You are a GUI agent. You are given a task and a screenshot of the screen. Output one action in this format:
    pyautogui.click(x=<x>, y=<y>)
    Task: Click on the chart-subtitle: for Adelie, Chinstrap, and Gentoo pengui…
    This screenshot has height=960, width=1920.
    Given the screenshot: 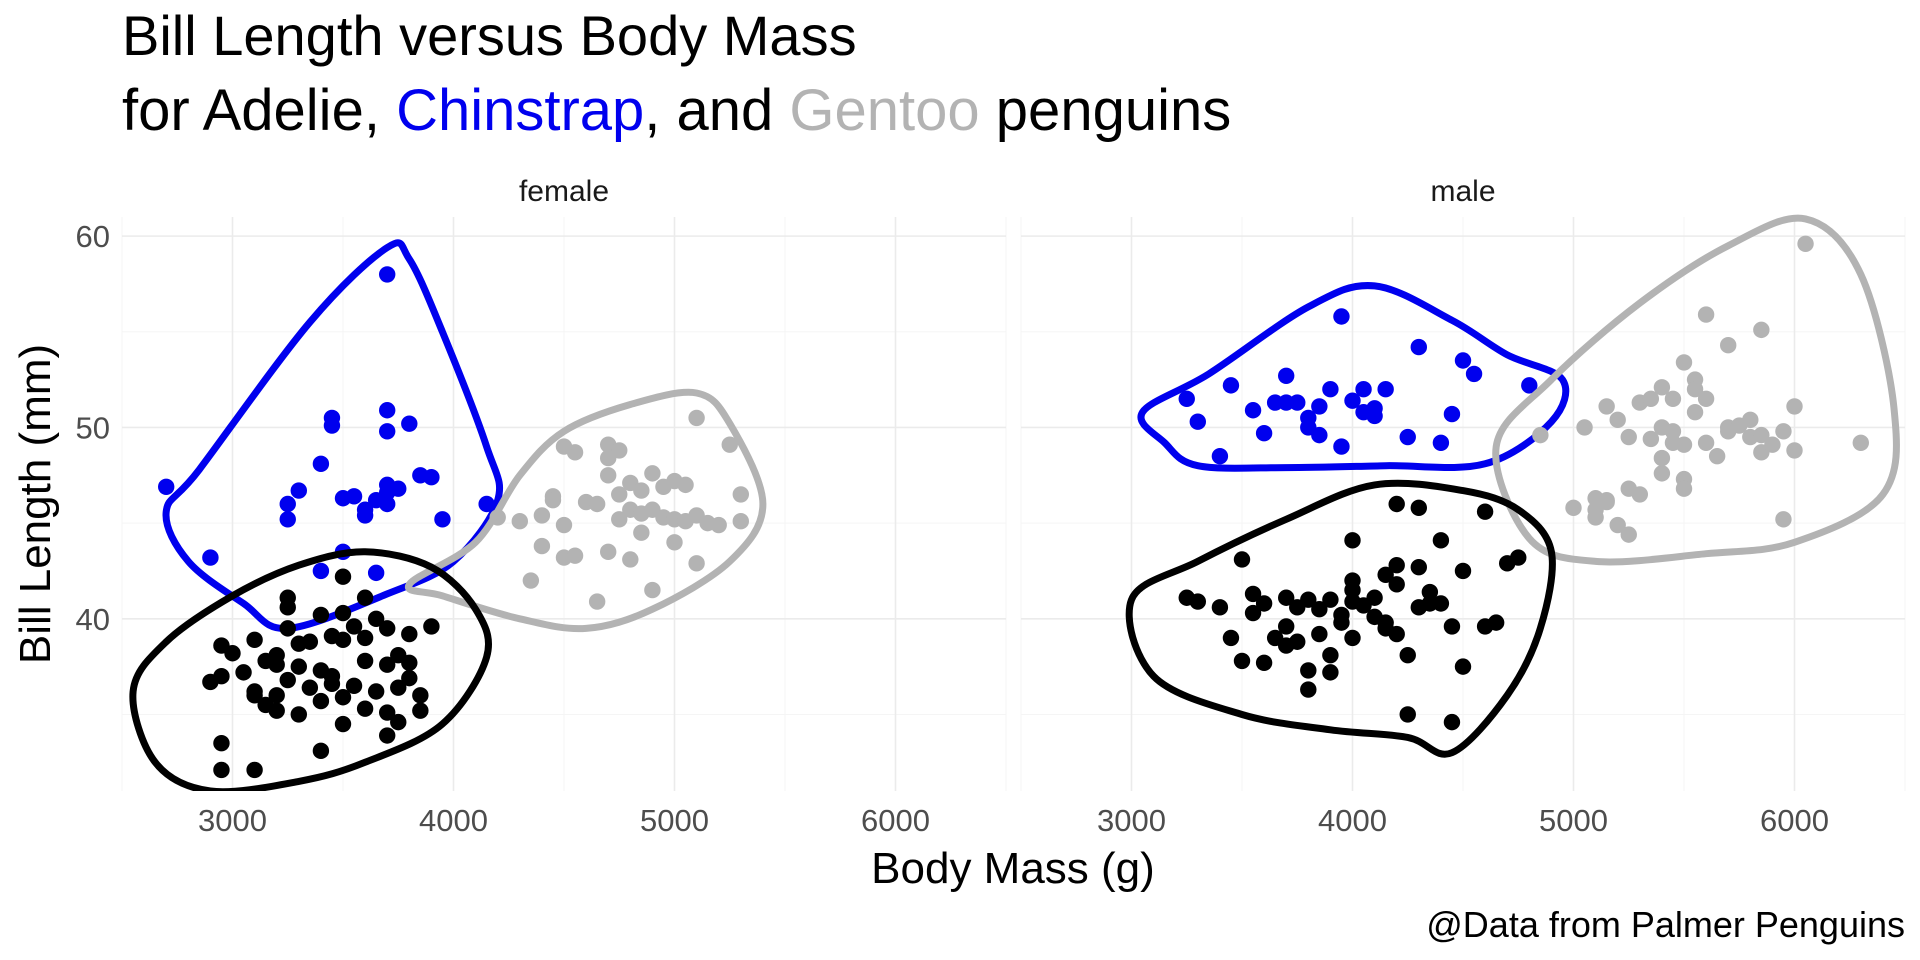 What is the action you would take?
    pyautogui.click(x=676, y=110)
    